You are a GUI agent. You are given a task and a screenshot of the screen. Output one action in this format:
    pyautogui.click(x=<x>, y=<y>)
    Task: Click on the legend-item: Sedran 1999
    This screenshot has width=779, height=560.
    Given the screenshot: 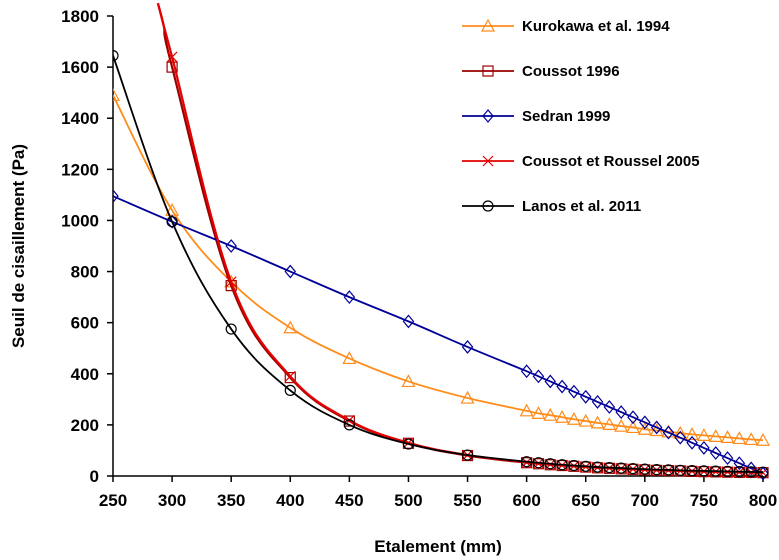 What is the action you would take?
    pyautogui.click(x=536, y=116)
    